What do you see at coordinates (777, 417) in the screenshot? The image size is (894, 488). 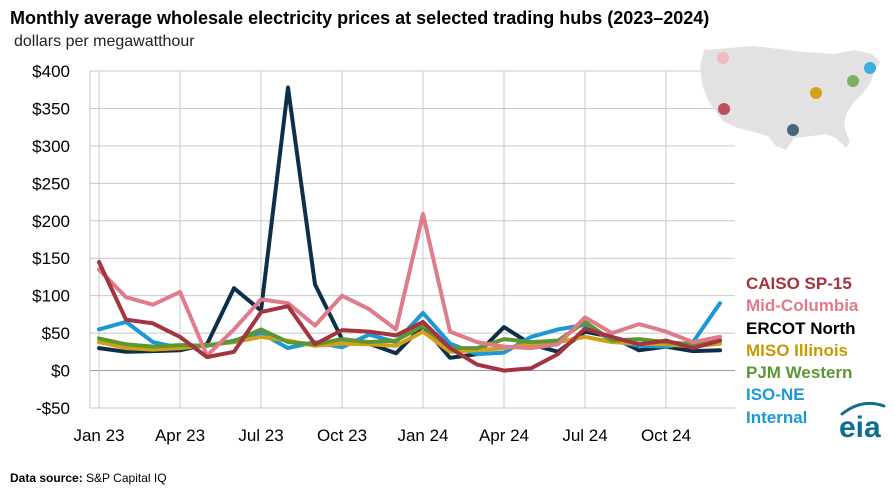 I see `legend-isone-line2: Internal` at bounding box center [777, 417].